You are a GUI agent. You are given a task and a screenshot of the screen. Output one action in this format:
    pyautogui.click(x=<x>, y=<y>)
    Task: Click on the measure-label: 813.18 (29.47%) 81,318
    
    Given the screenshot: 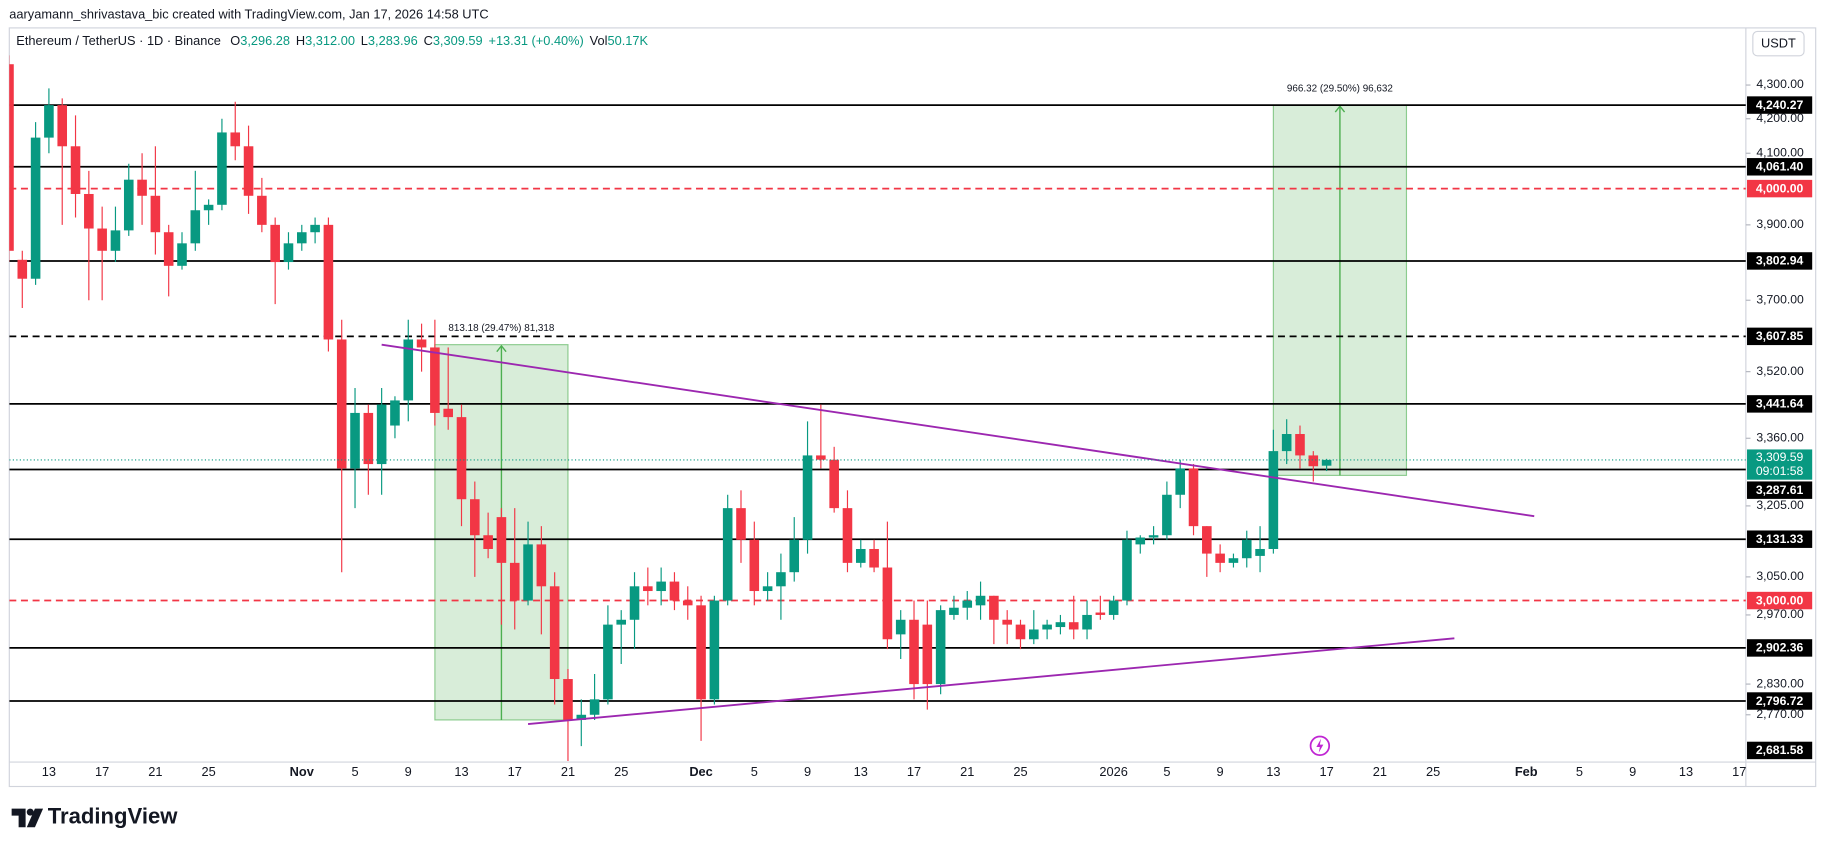 What is the action you would take?
    pyautogui.click(x=501, y=328)
    